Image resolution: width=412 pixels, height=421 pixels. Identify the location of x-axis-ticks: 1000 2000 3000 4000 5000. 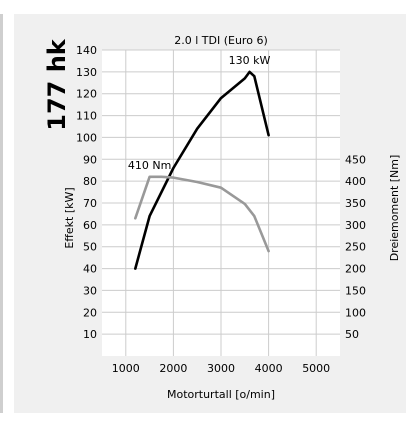
(221, 368).